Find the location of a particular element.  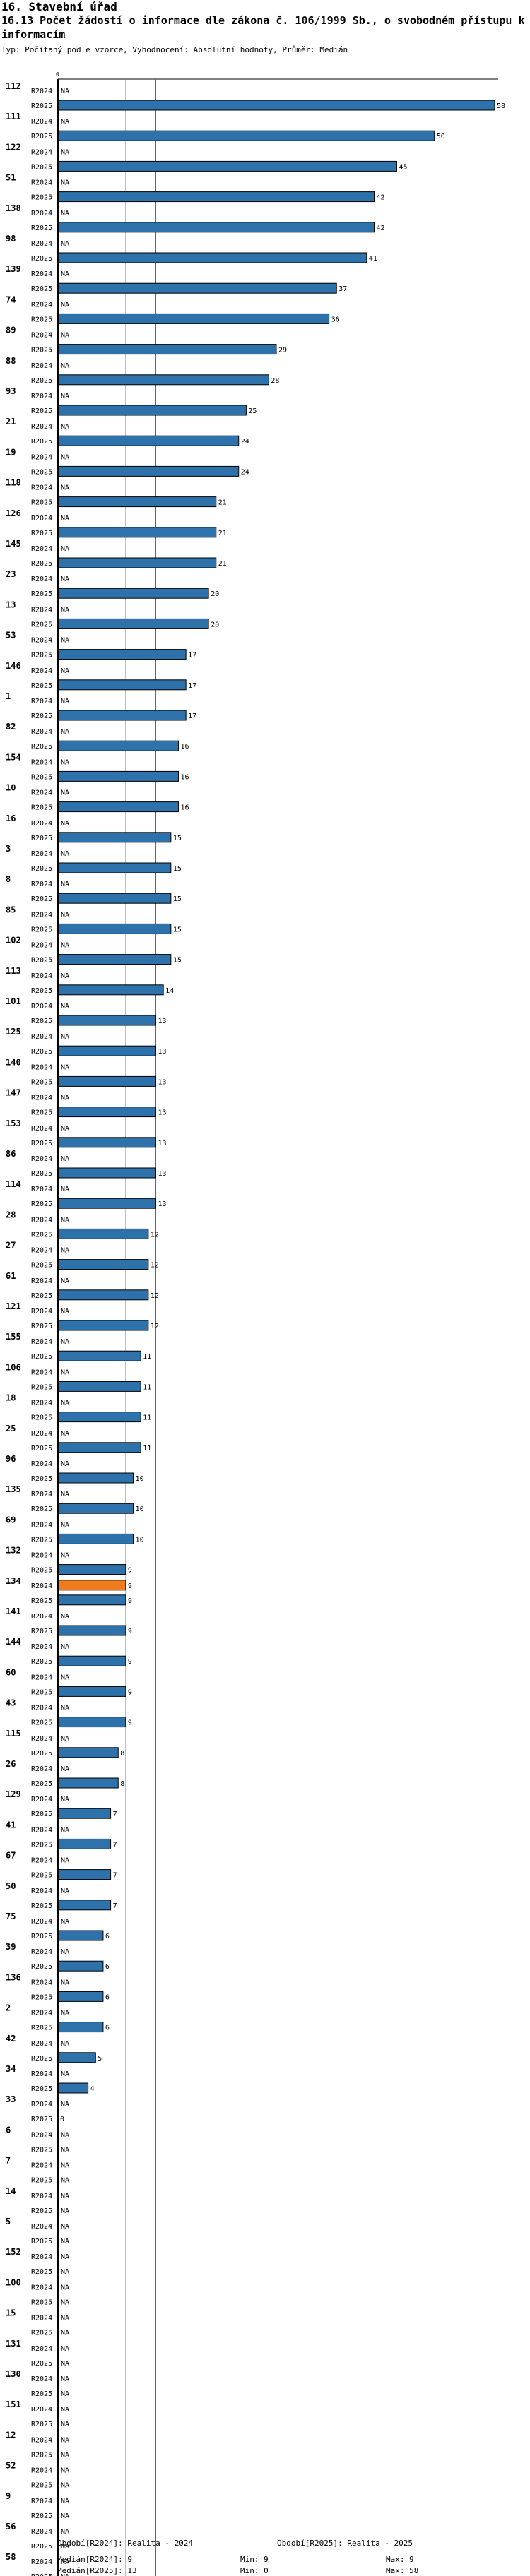

value-label: 29 is located at coordinates (282, 350).